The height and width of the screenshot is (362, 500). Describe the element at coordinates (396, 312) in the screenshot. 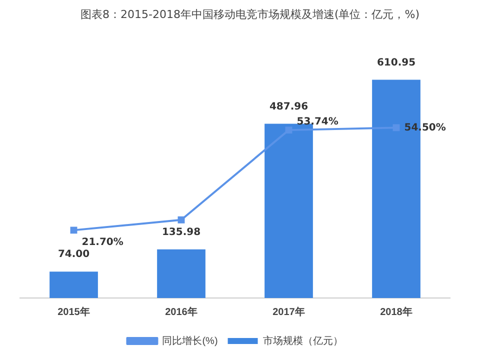

I see `x-tick-label: 2018年` at that location.